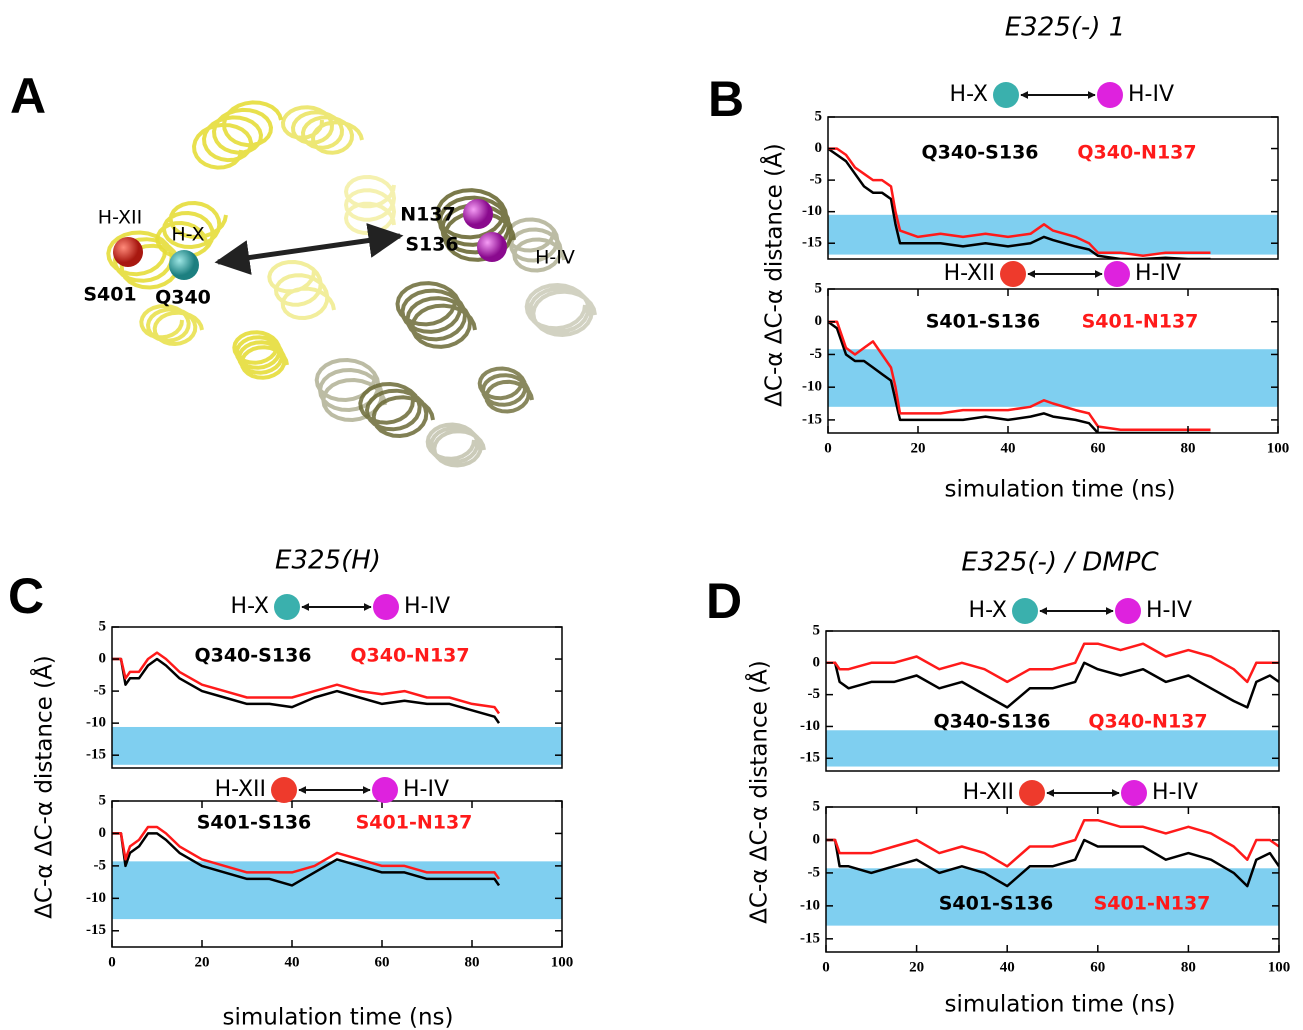  I want to click on arrow, so click(309, 249).